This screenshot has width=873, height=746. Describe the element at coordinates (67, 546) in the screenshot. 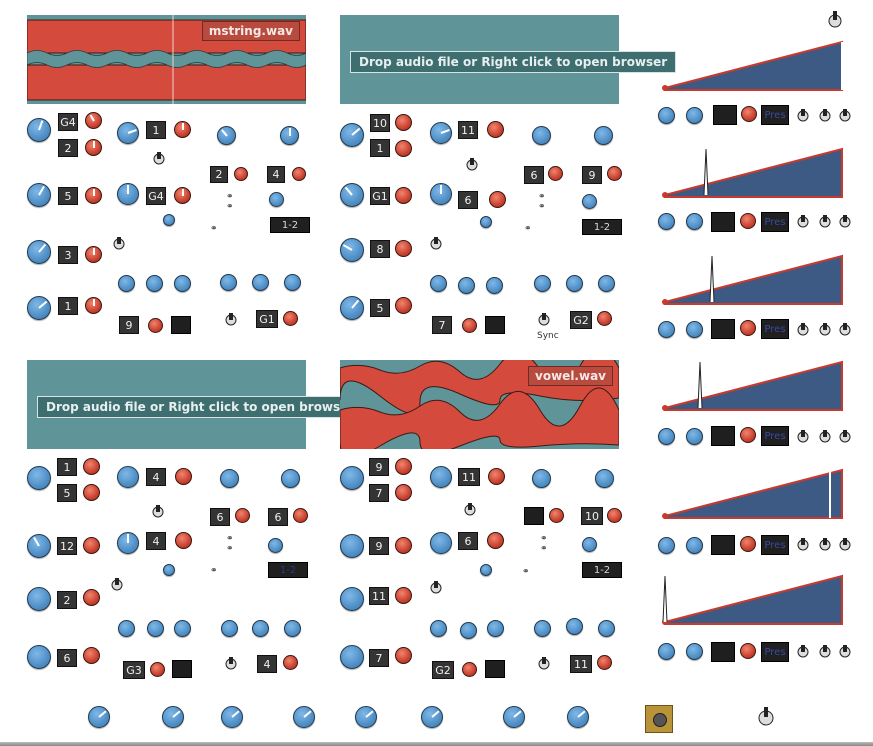

I see `note-box: 12` at that location.